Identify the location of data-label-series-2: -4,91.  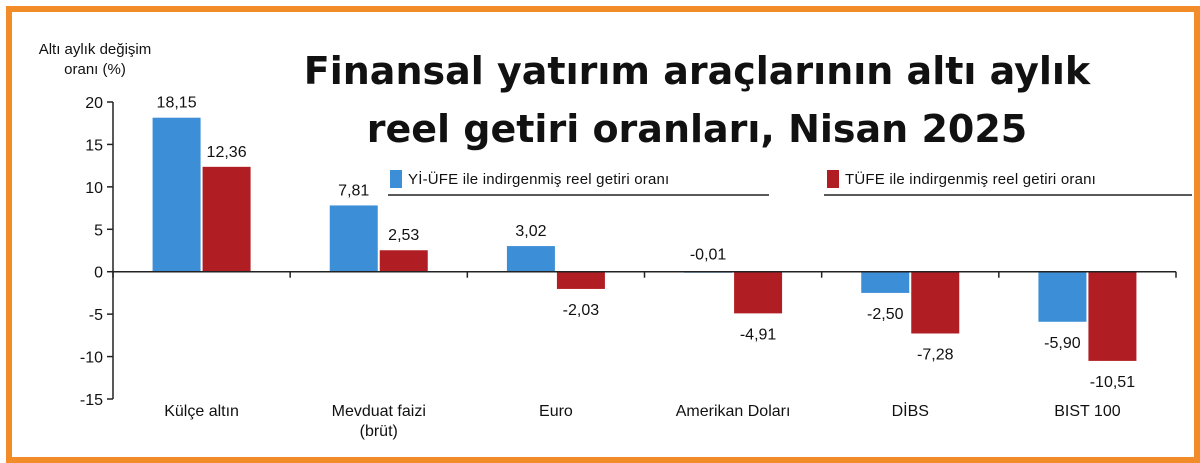
(758, 334).